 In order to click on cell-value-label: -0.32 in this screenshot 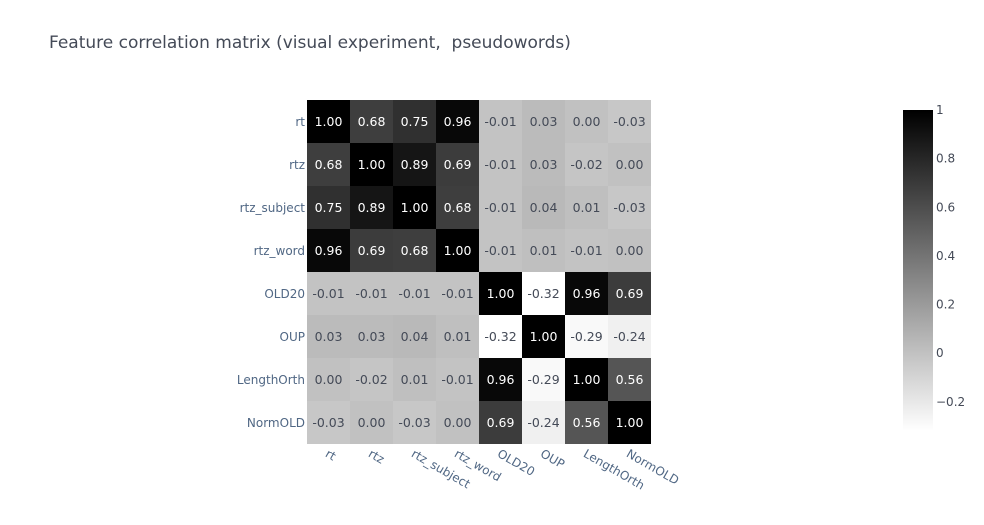, I will do `click(543, 293)`.